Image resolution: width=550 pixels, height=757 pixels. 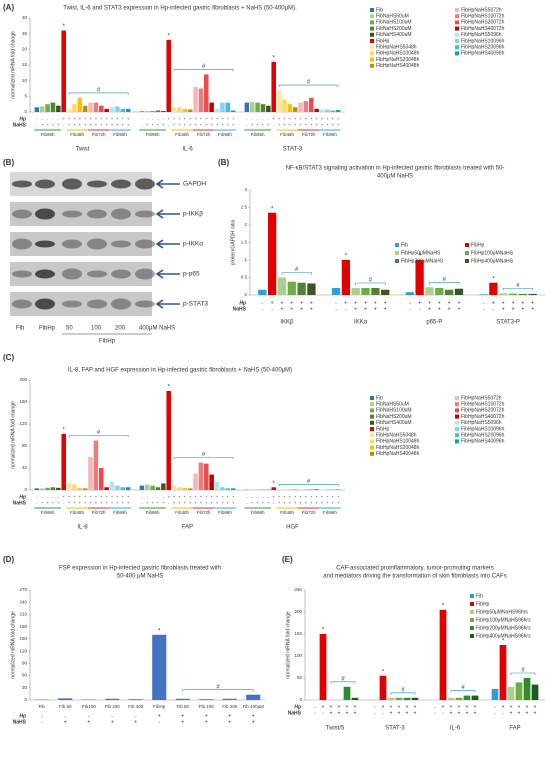 What do you see at coordinates (23, 650) in the screenshot?
I see `y-tick-label: 120` at bounding box center [23, 650].